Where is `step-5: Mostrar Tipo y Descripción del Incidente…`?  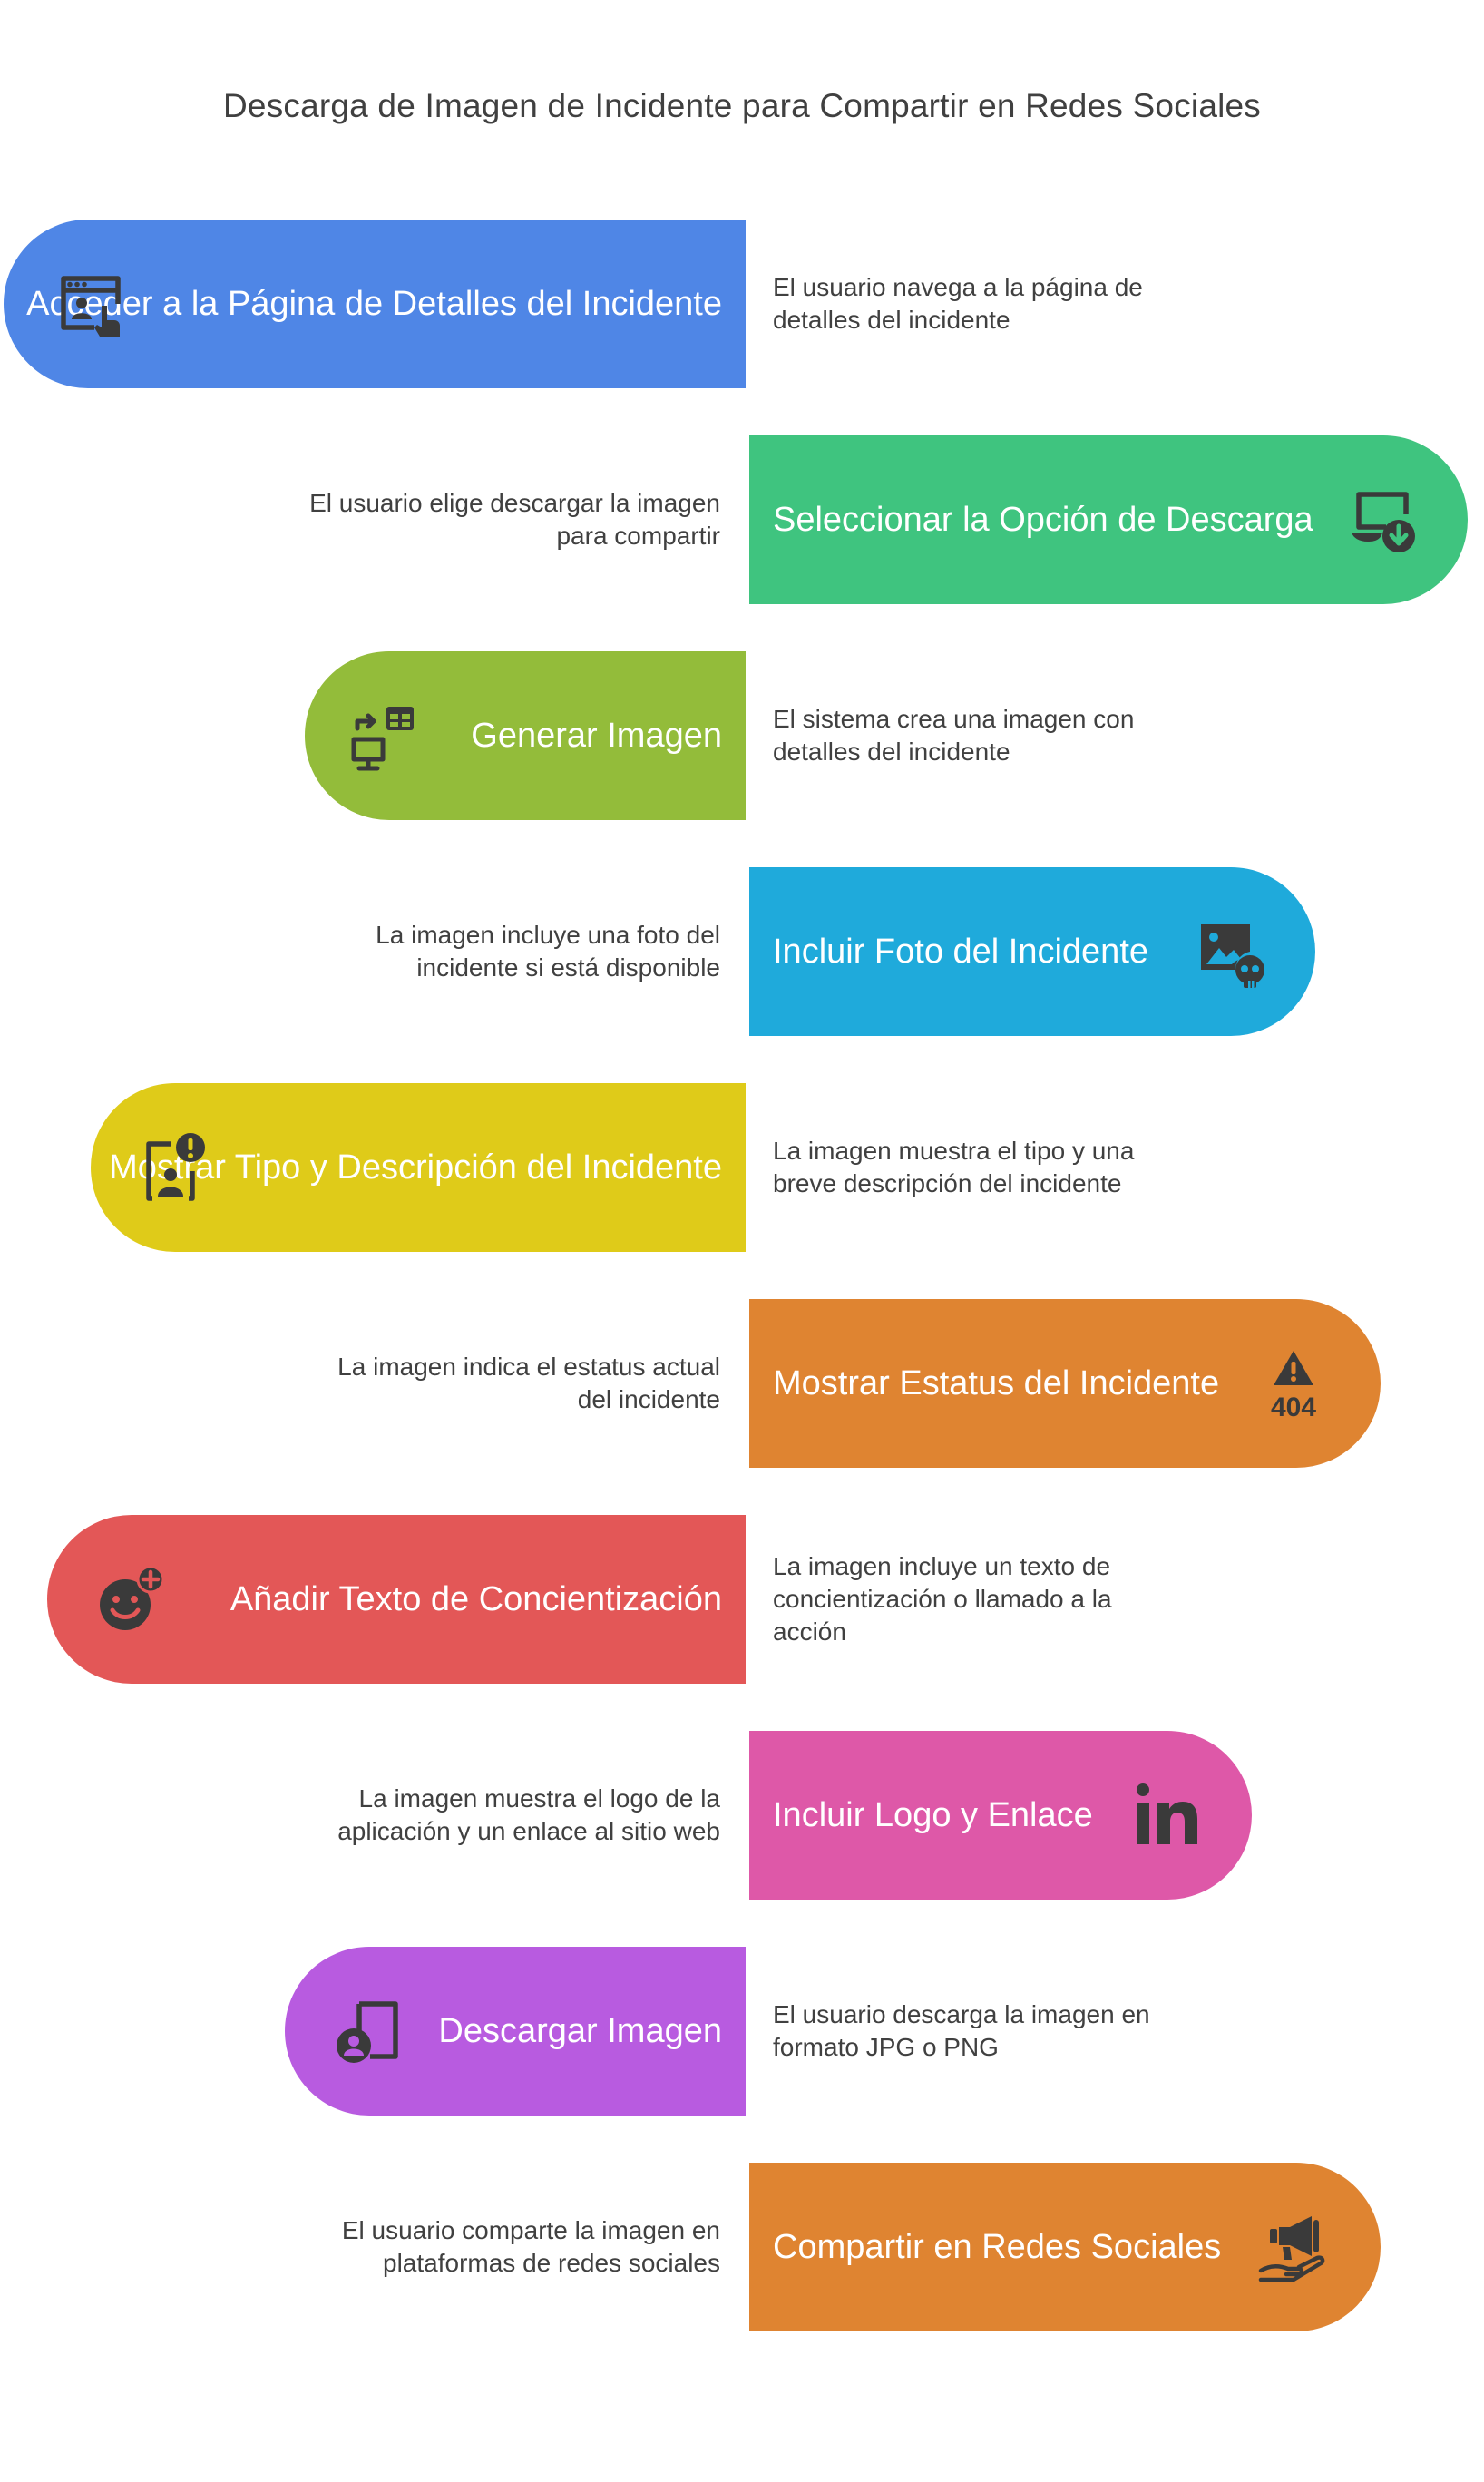
step-5: Mostrar Tipo y Descripción del Incidente… is located at coordinates (742, 1167).